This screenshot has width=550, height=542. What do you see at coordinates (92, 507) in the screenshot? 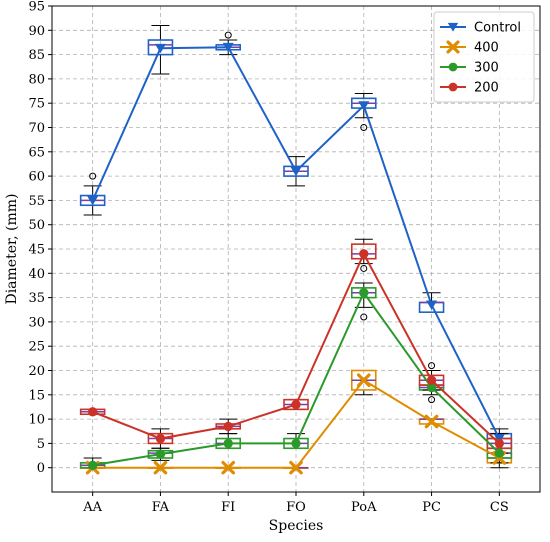
I see `x-tick-label: AA` at bounding box center [92, 507].